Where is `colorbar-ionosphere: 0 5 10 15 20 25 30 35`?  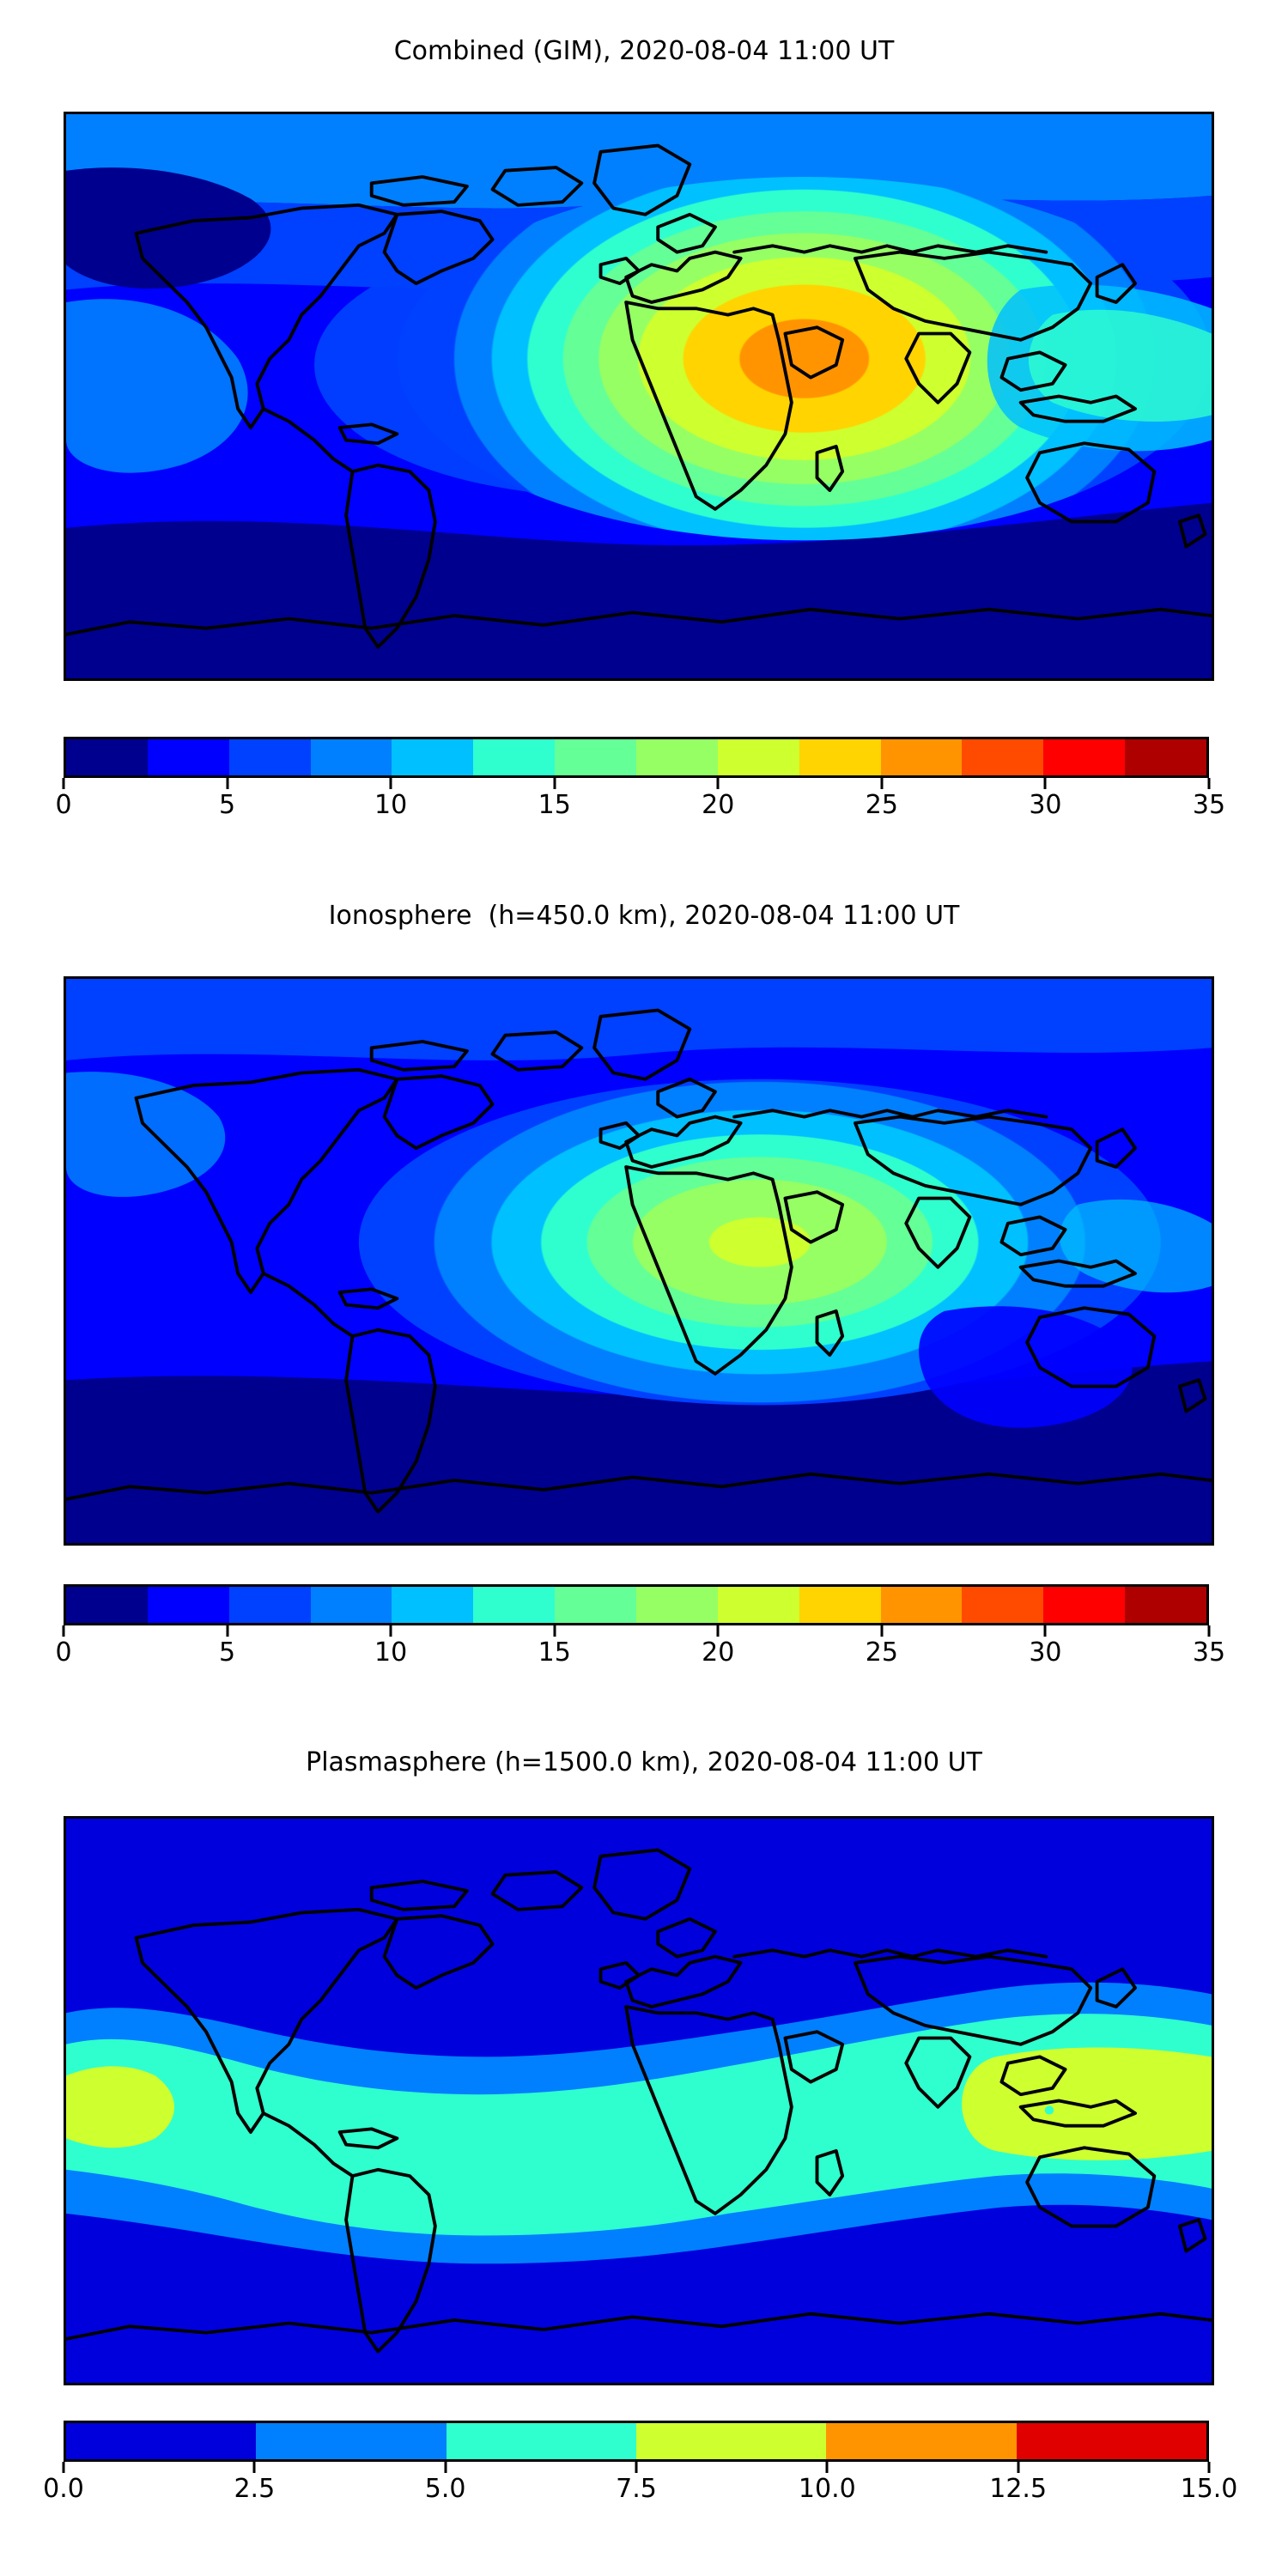 colorbar-ionosphere: 0 5 10 15 20 25 30 35 is located at coordinates (640, 1626).